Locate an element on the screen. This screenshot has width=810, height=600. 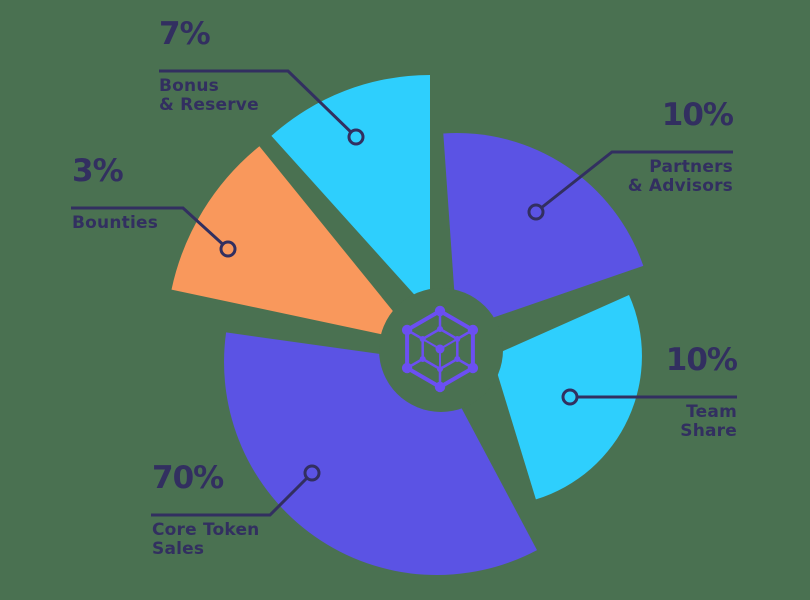
slice-label-core-token-sales: Core Token Sales is located at coordinates (206, 539).